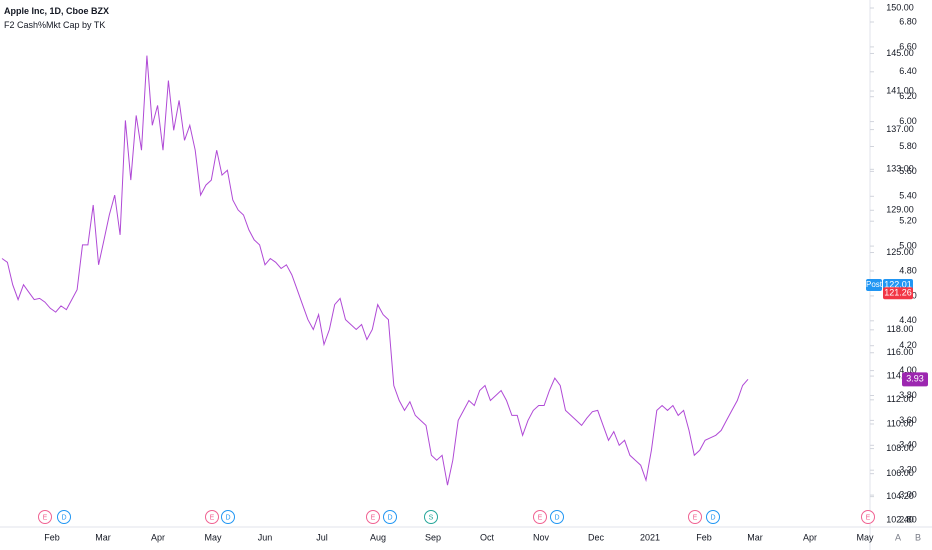  I want to click on y-tick-label: 6.60, so click(908, 46).